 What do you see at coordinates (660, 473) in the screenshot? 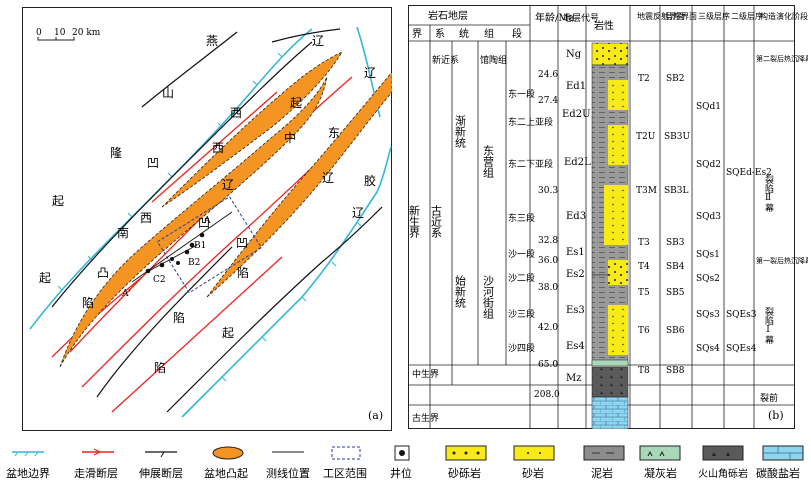
I see `legend-label-tuff: 凝灰岩` at bounding box center [660, 473].